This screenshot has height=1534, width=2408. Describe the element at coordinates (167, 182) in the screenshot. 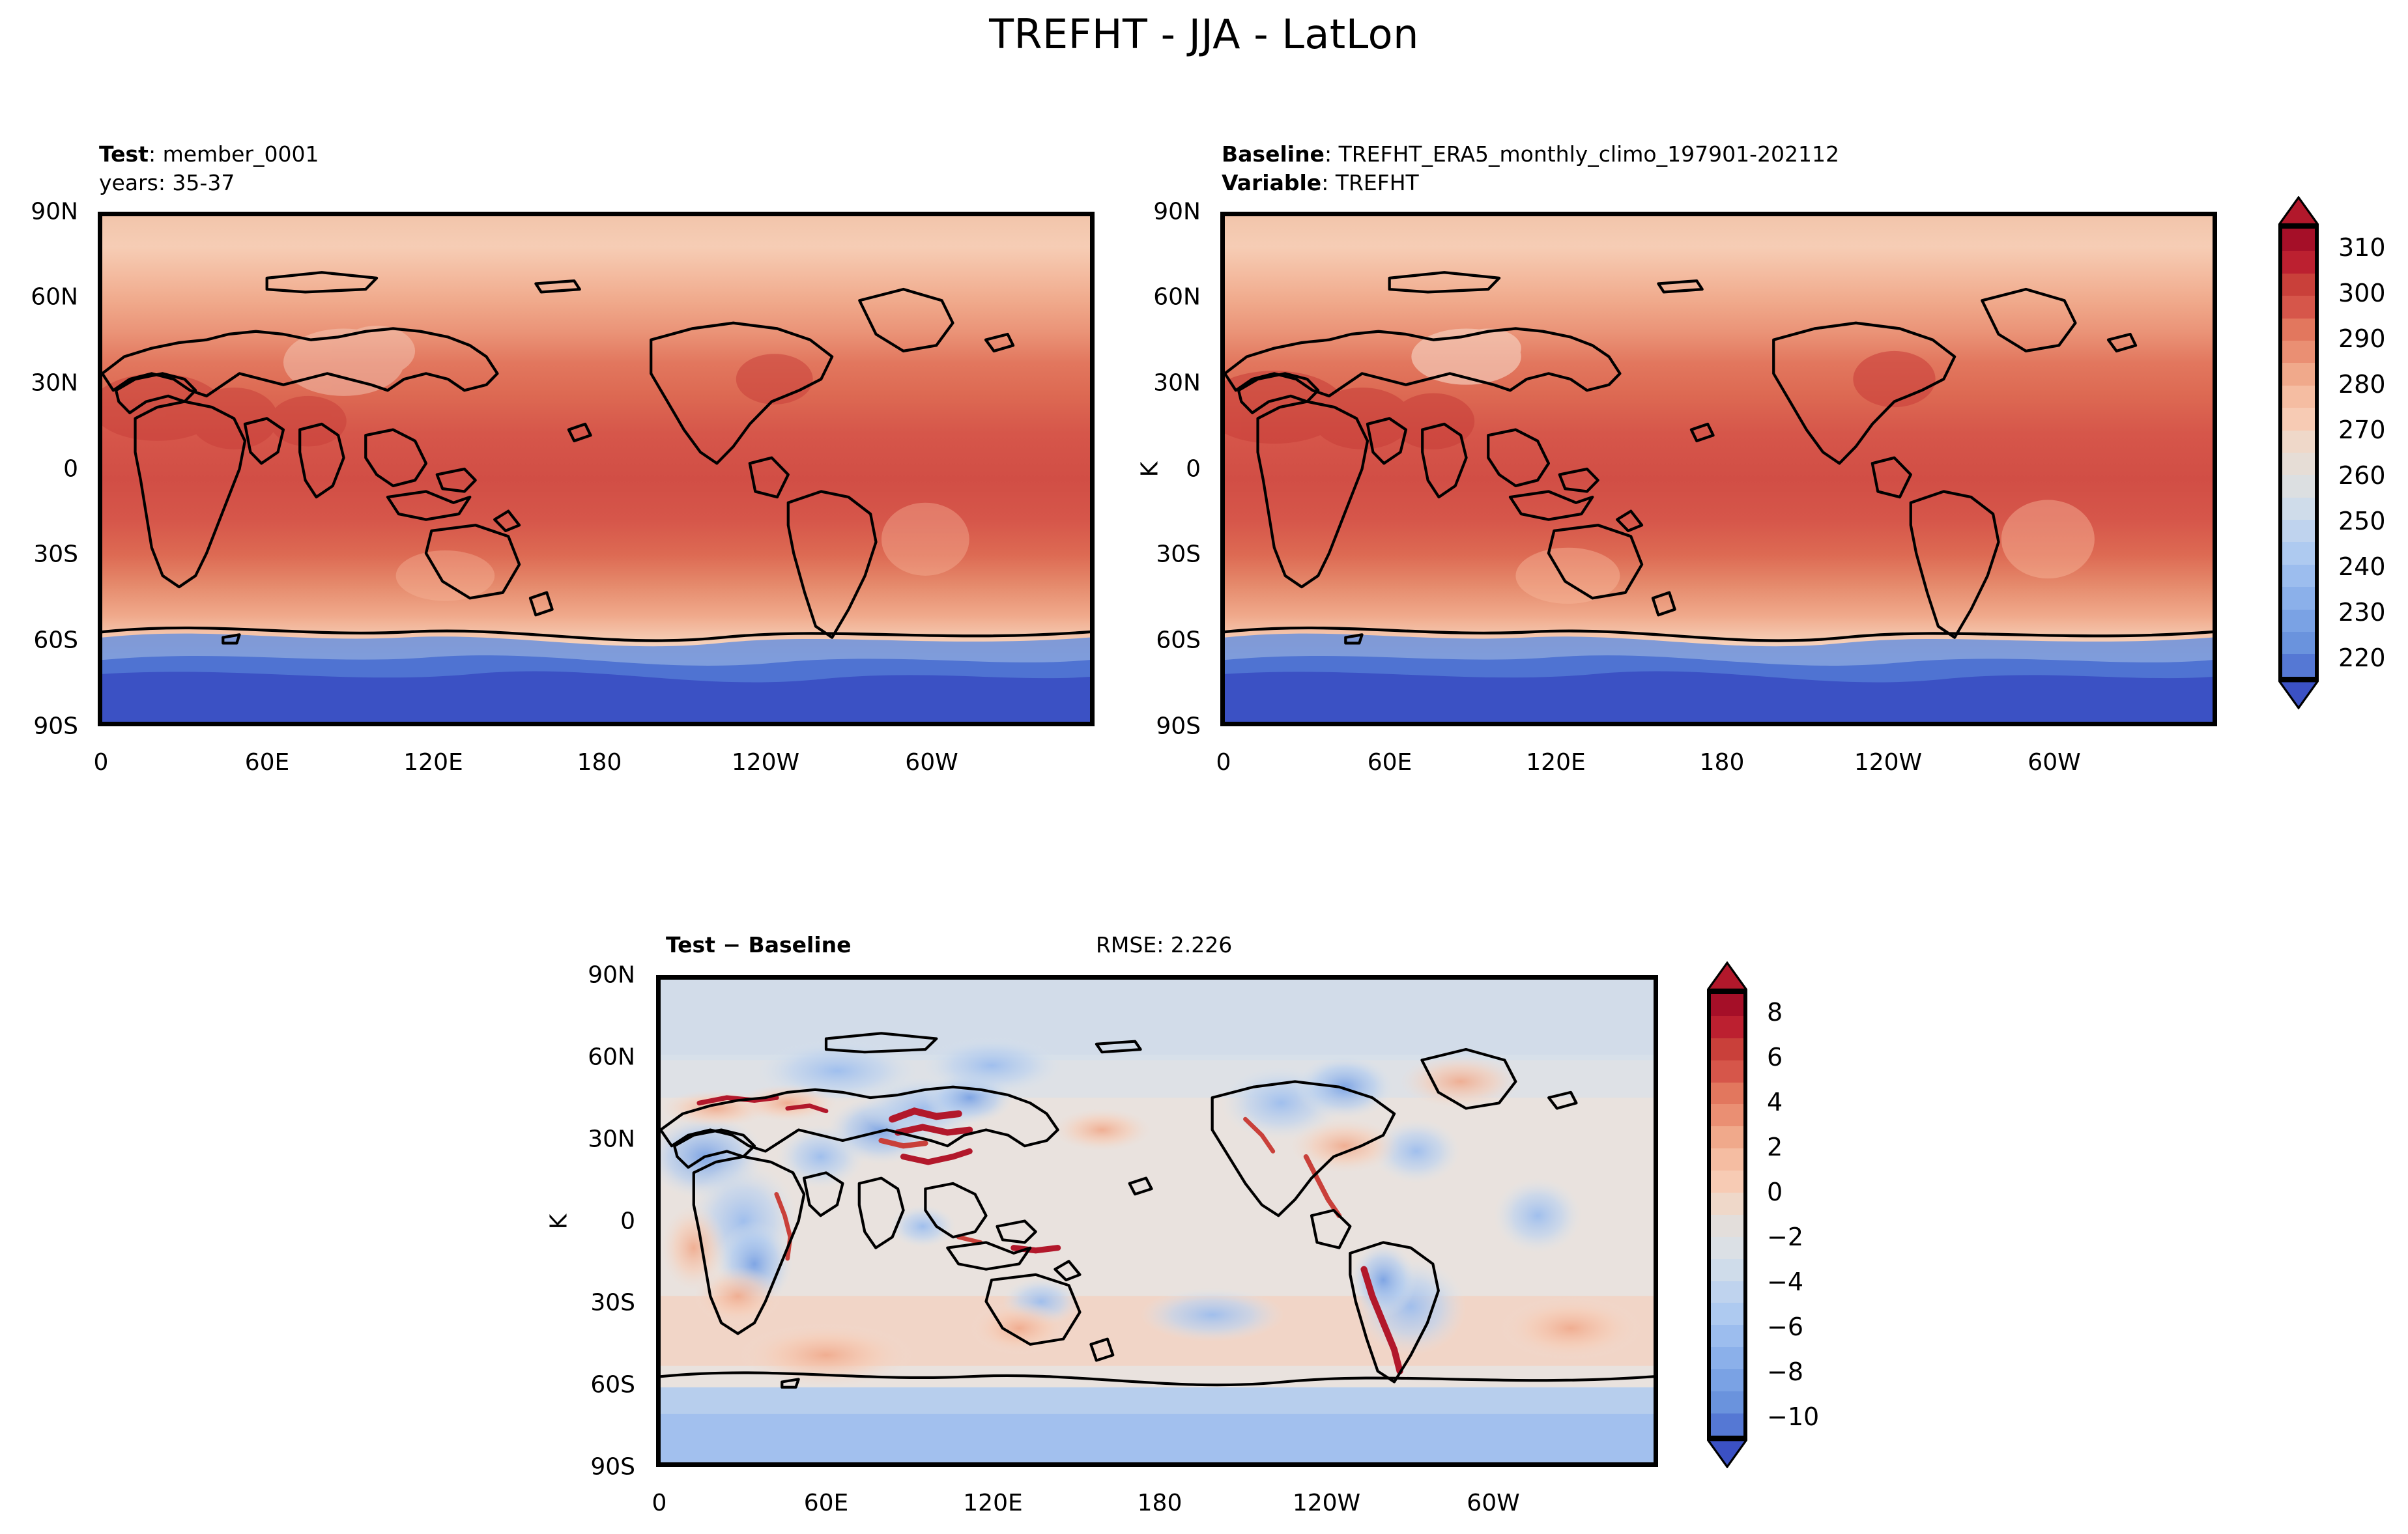

I see `test-years: years: 35-37` at that location.